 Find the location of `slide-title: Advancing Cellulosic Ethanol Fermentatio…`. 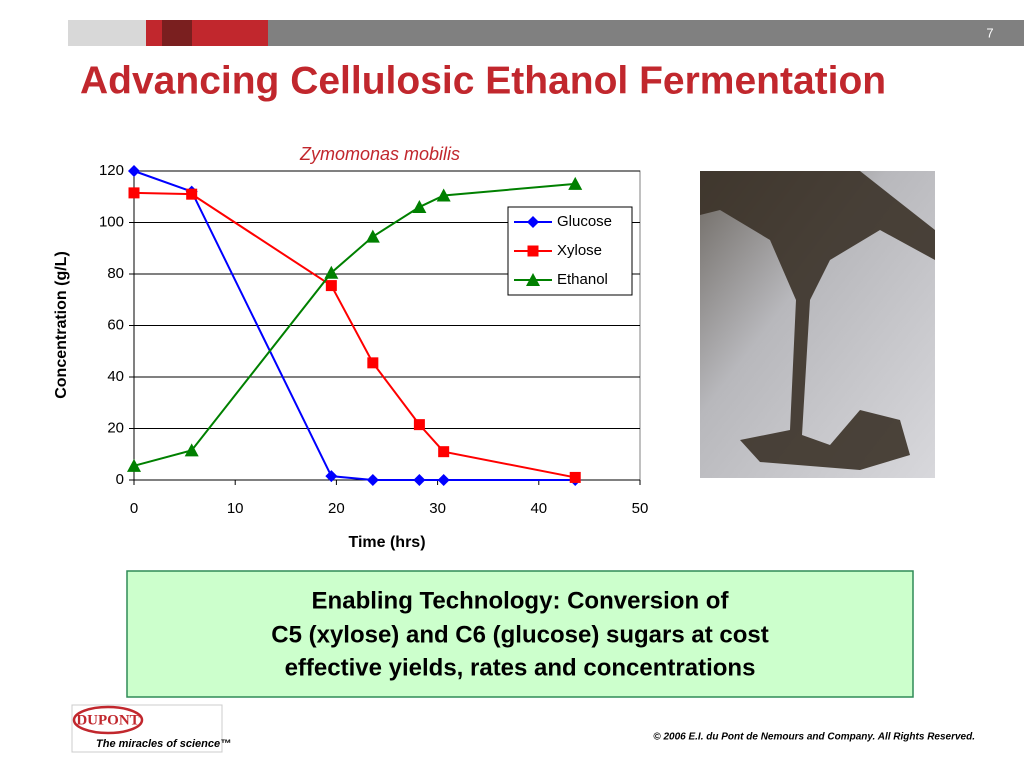

slide-title: Advancing Cellulosic Ethanol Fermentatio… is located at coordinates (483, 80).